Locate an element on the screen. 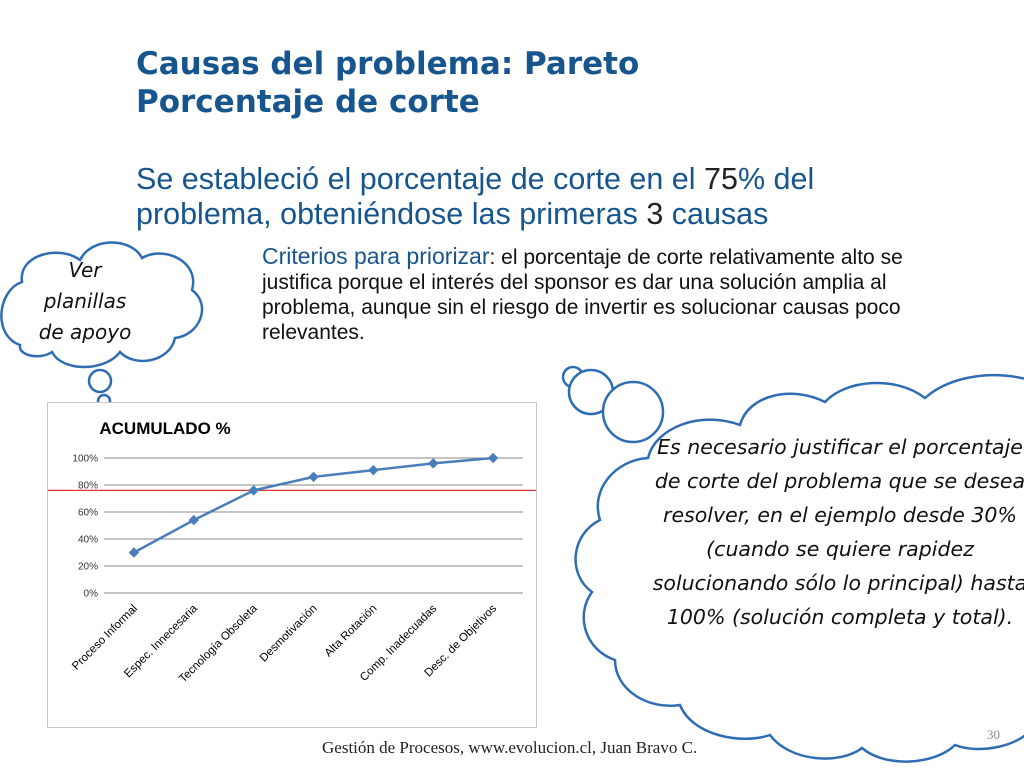  y-tick-label: 0% is located at coordinates (91, 594).